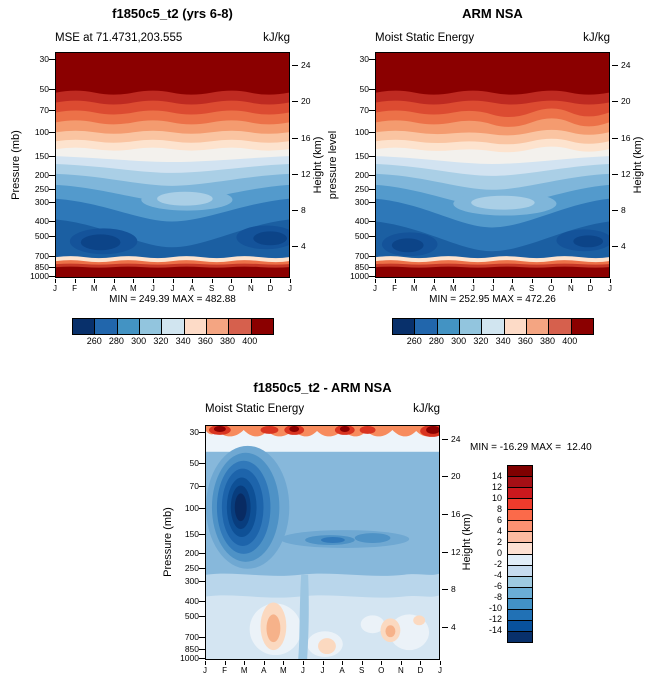 Image resolution: width=648 pixels, height=678 pixels. Describe the element at coordinates (191, 616) in the screenshot. I see `pressure-tick-label: 500` at that location.